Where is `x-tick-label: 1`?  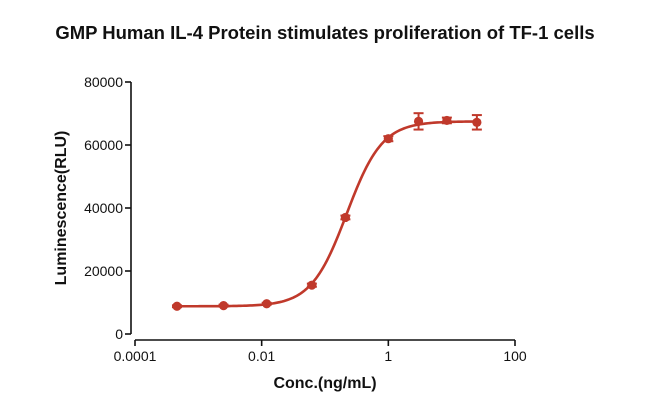
x-tick-label: 1 is located at coordinates (388, 356).